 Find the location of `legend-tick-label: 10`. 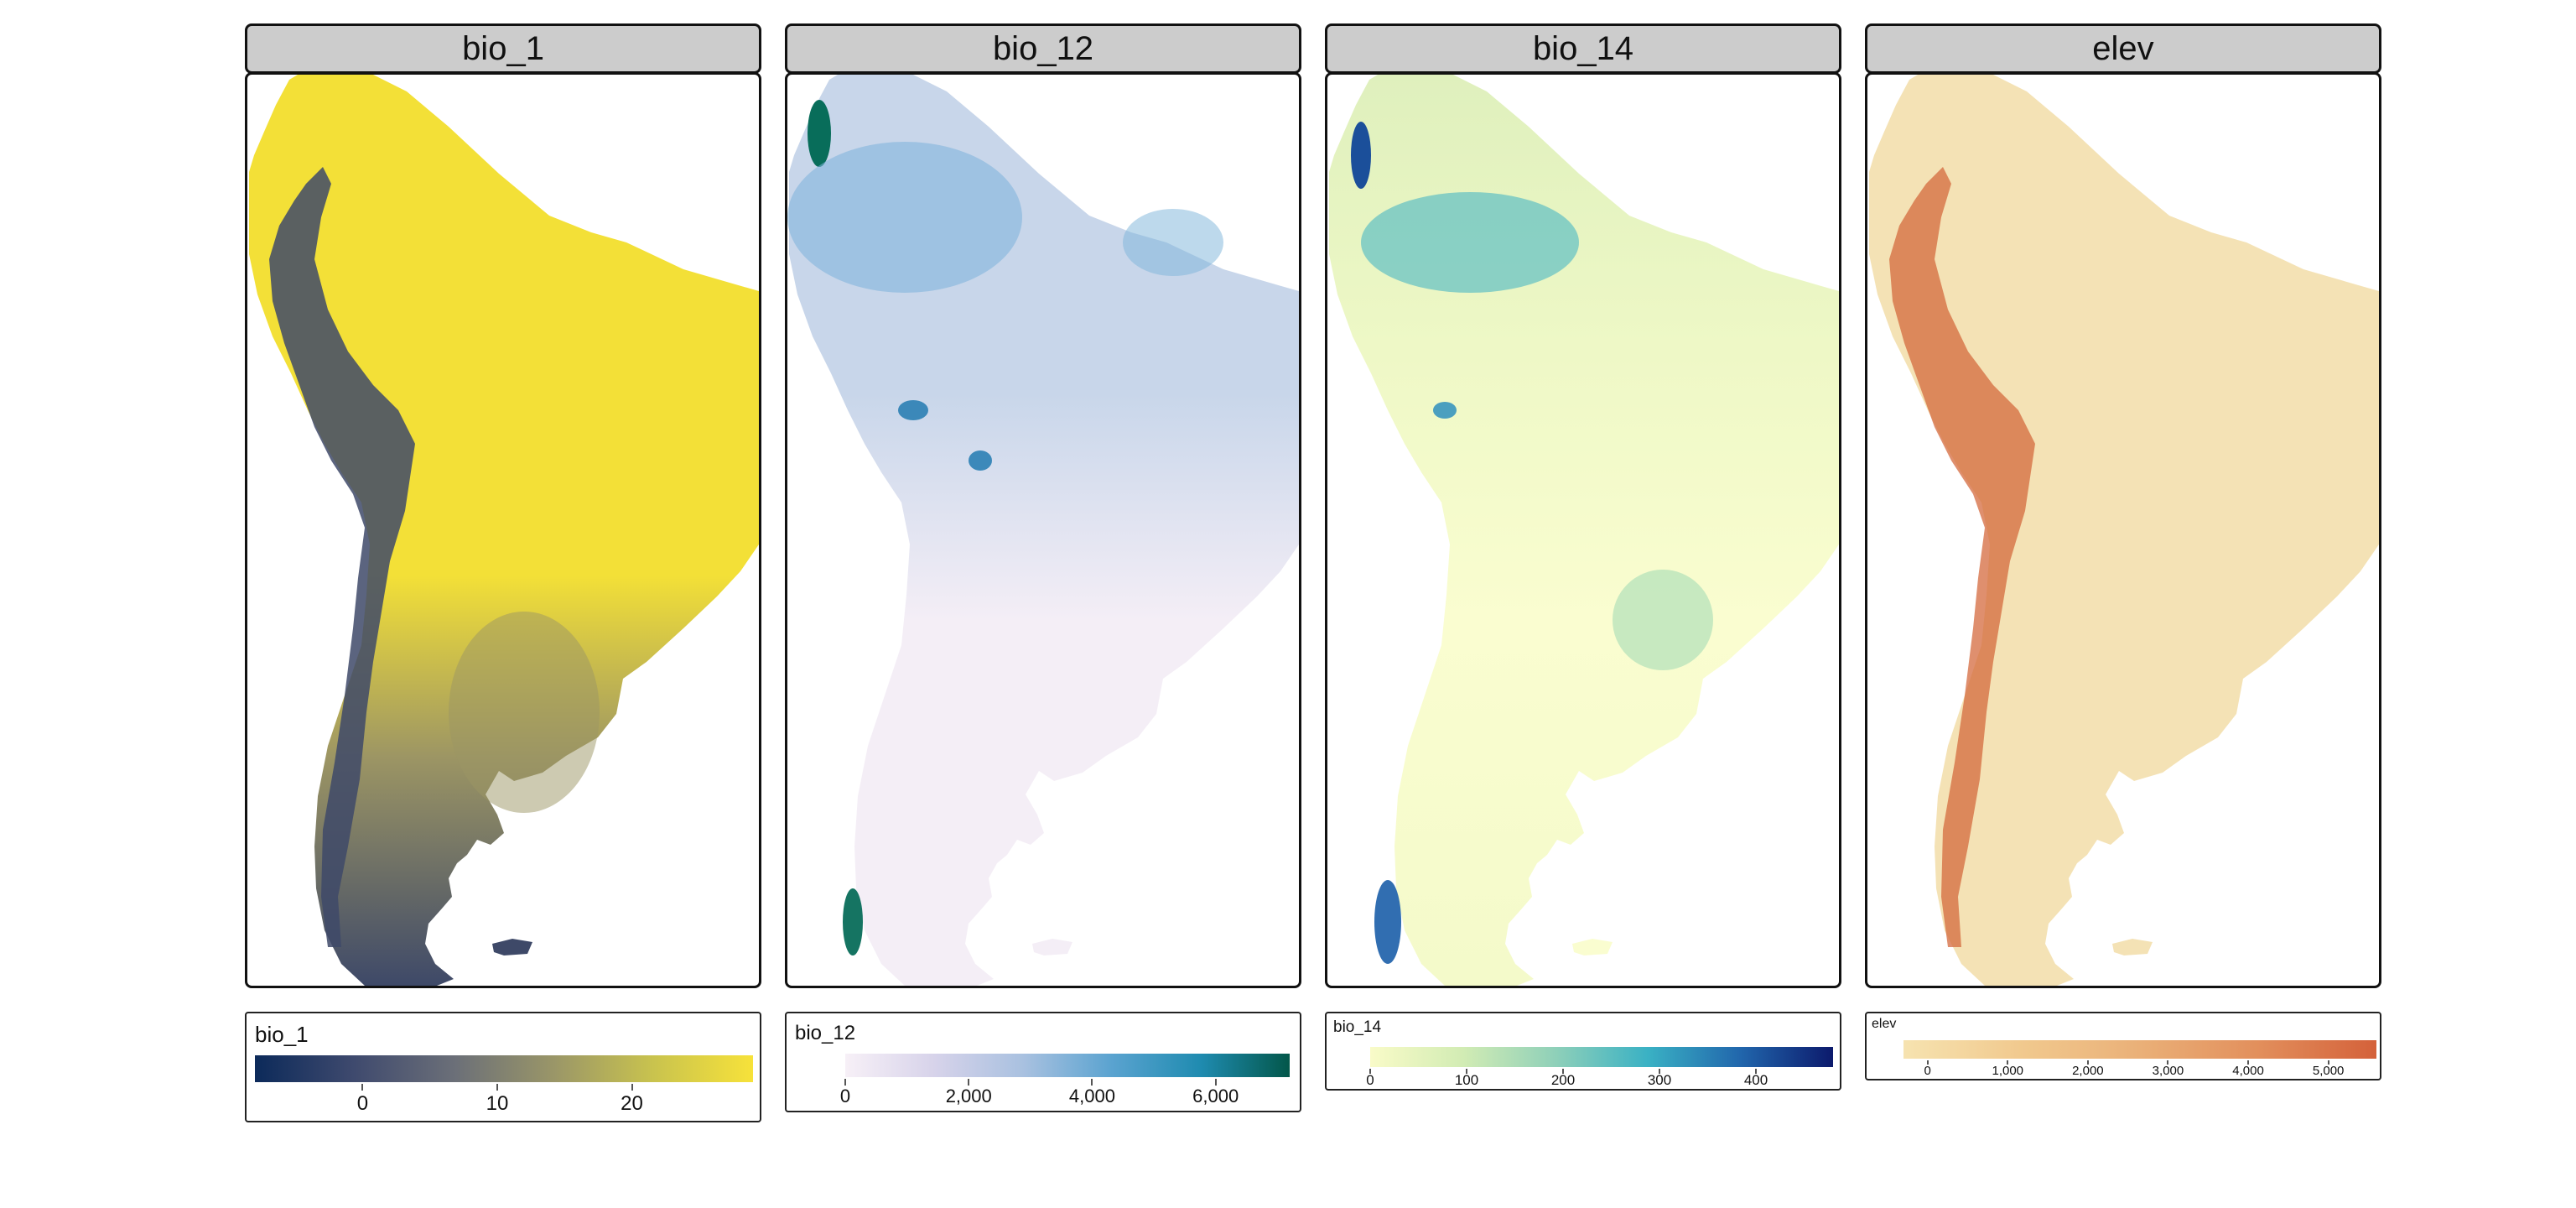

legend-tick-label: 10 is located at coordinates (497, 1104).